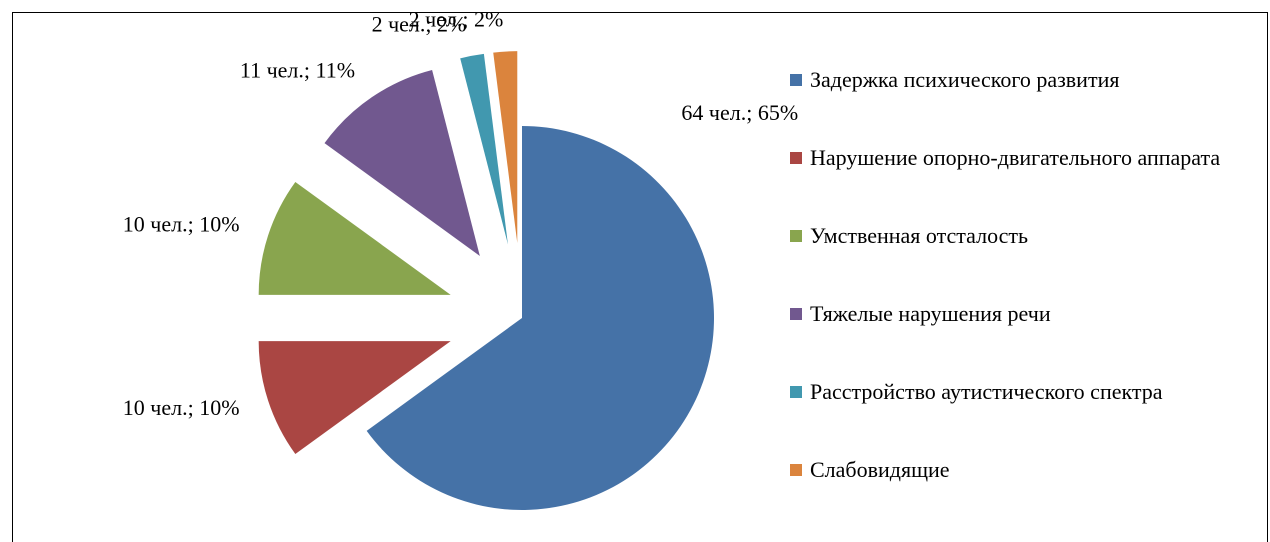 The image size is (1270, 542). What do you see at coordinates (1025, 103) in the screenshot?
I see `legend-item: Задержка психического развития` at bounding box center [1025, 103].